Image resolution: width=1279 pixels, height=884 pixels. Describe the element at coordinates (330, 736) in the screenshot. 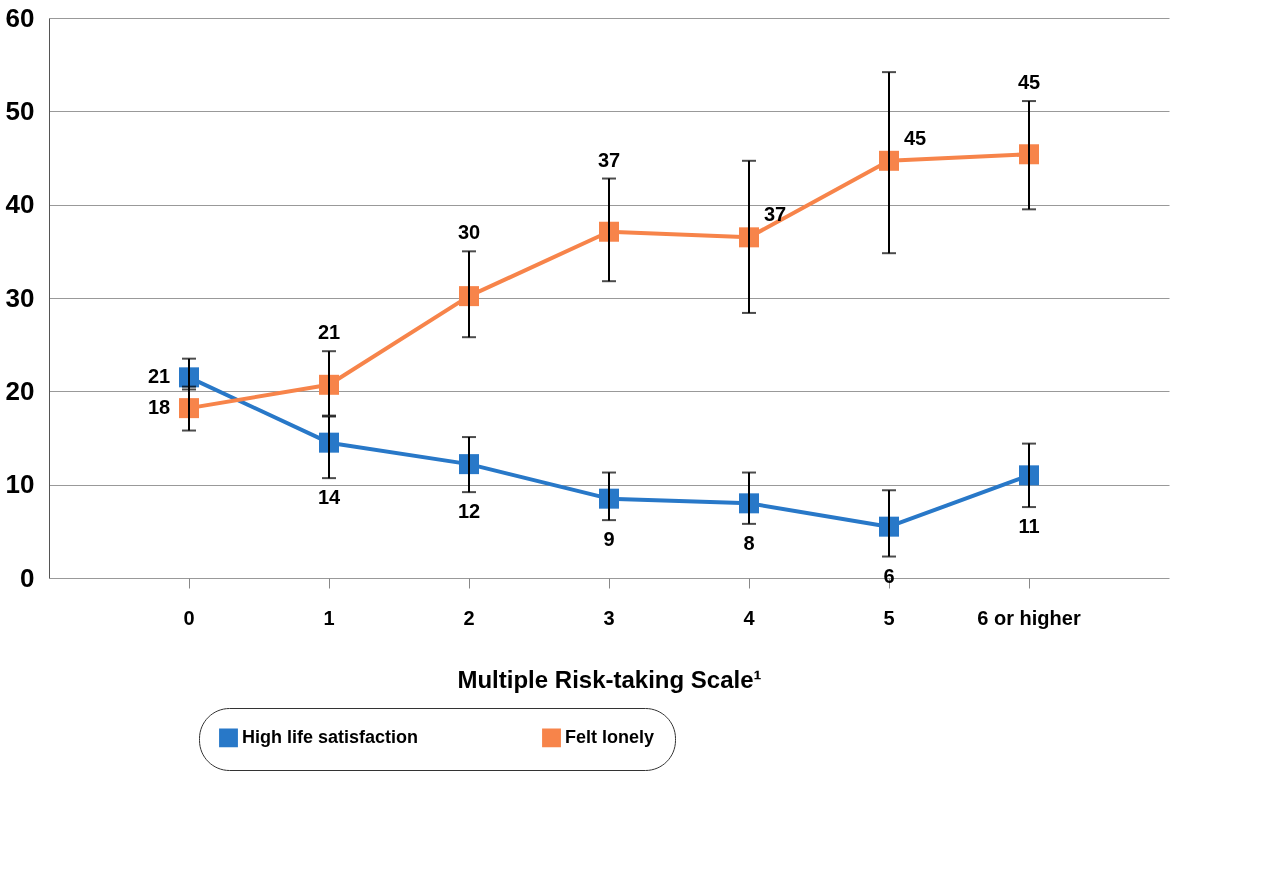

I see `legend-label: High life satisfaction` at that location.